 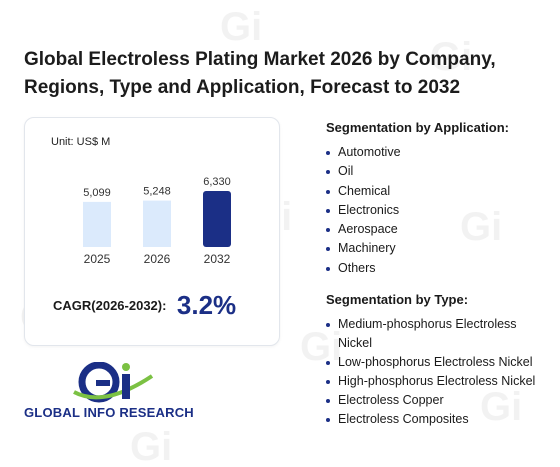 What do you see at coordinates (436, 248) in the screenshot?
I see `application-item: Machinery` at bounding box center [436, 248].